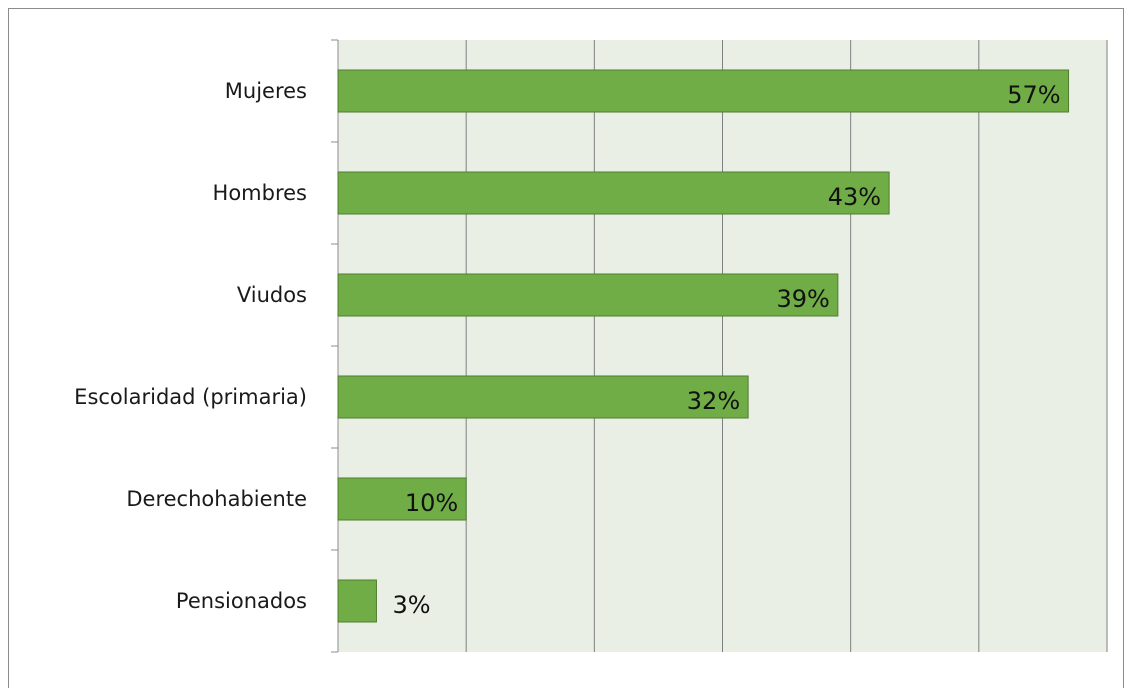 Image resolution: width=1133 pixels, height=688 pixels. Describe the element at coordinates (803, 299) in the screenshot. I see `data-label: 39%` at that location.